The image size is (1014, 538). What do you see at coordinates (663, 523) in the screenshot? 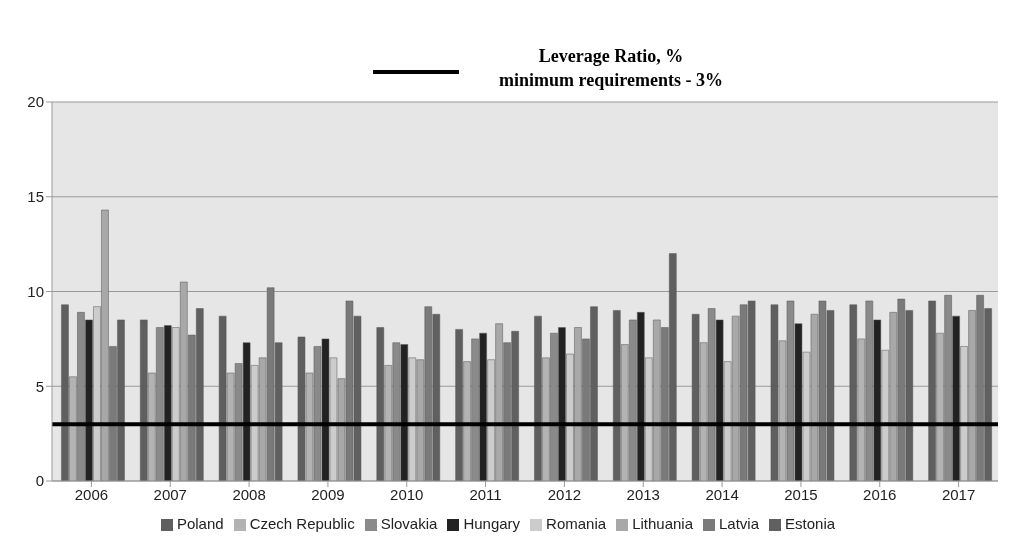
I see `legend-label: Lithuania` at bounding box center [663, 523].